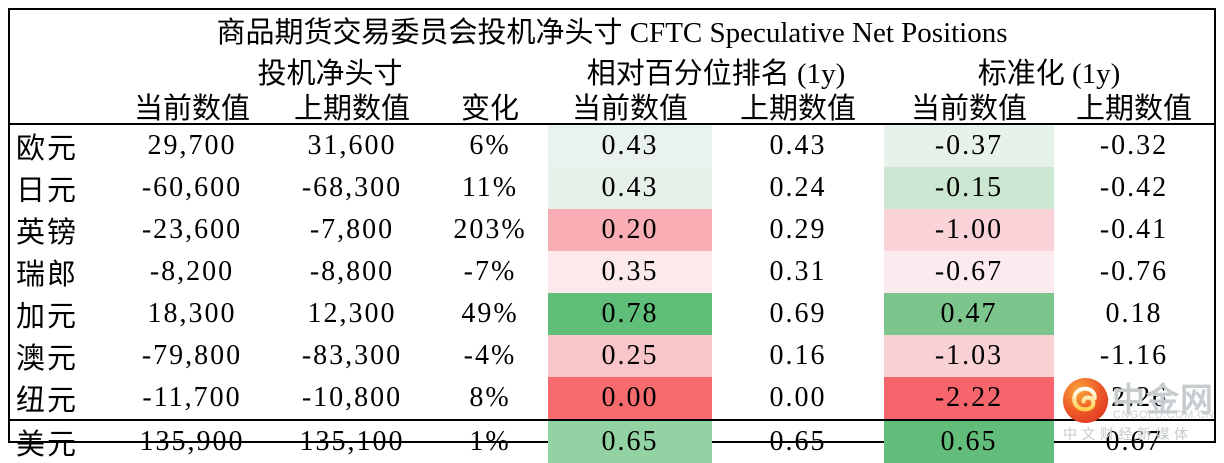 The image size is (1224, 463). Describe the element at coordinates (192, 397) in the screenshot. I see `net-current-value: -11,700` at that location.